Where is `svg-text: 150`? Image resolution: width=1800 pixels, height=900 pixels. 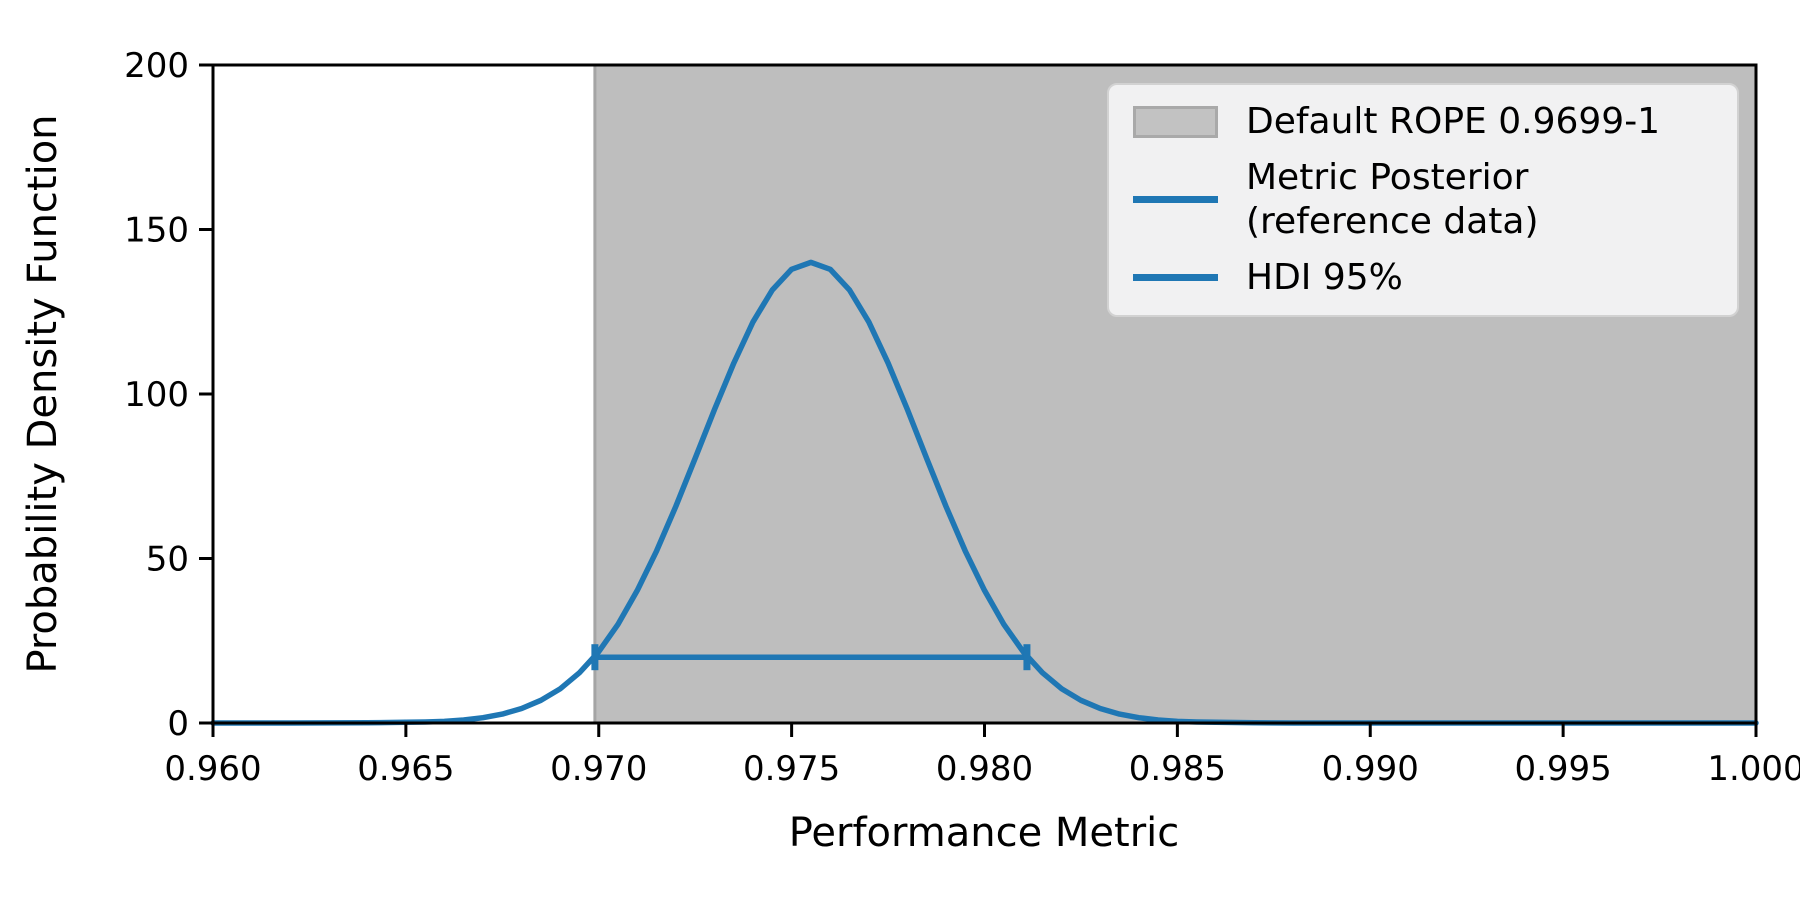
svg-text: 150 is located at coordinates (156, 231).